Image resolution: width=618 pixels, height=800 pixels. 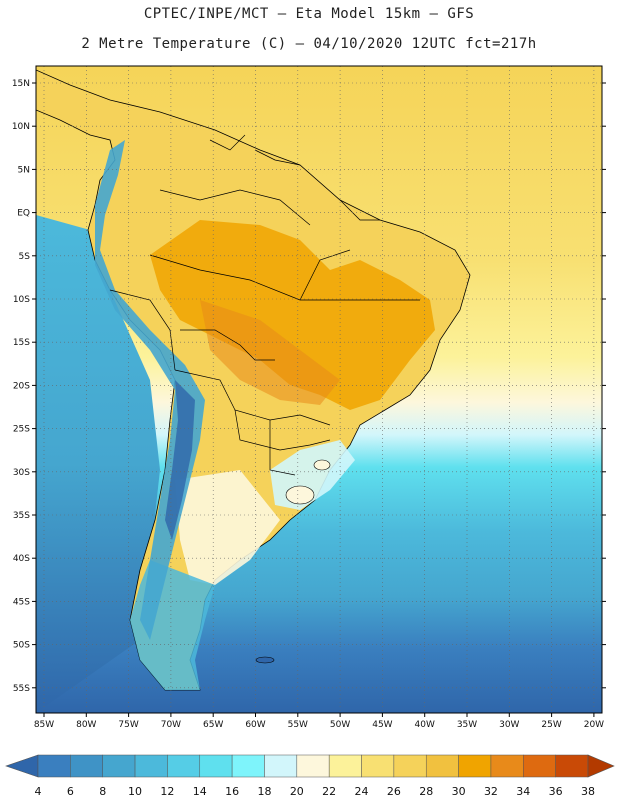 What do you see at coordinates (21, 430) in the screenshot?
I see `lat-tick-label: 25S` at bounding box center [21, 430].